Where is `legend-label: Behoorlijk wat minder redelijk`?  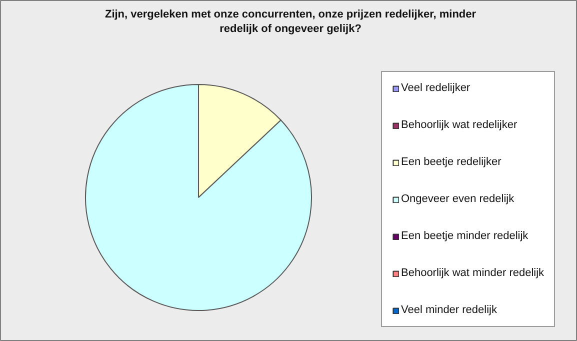
legend-label: Behoorlijk wat minder redelijk is located at coordinates (472, 273).